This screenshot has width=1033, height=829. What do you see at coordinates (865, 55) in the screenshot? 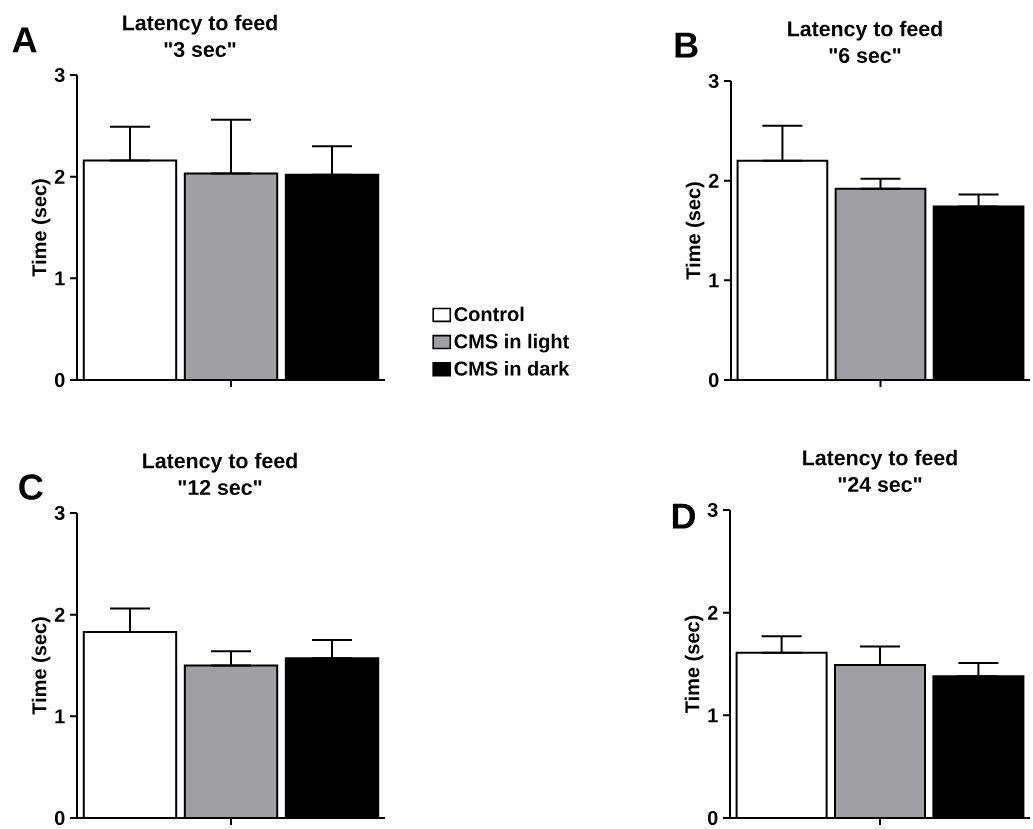
I see `chart-subtitle: "6 sec"` at bounding box center [865, 55].